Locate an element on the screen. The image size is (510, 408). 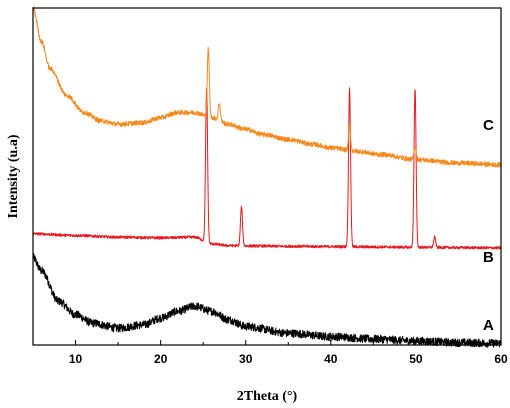
x-tick-label: 50 is located at coordinates (416, 359).